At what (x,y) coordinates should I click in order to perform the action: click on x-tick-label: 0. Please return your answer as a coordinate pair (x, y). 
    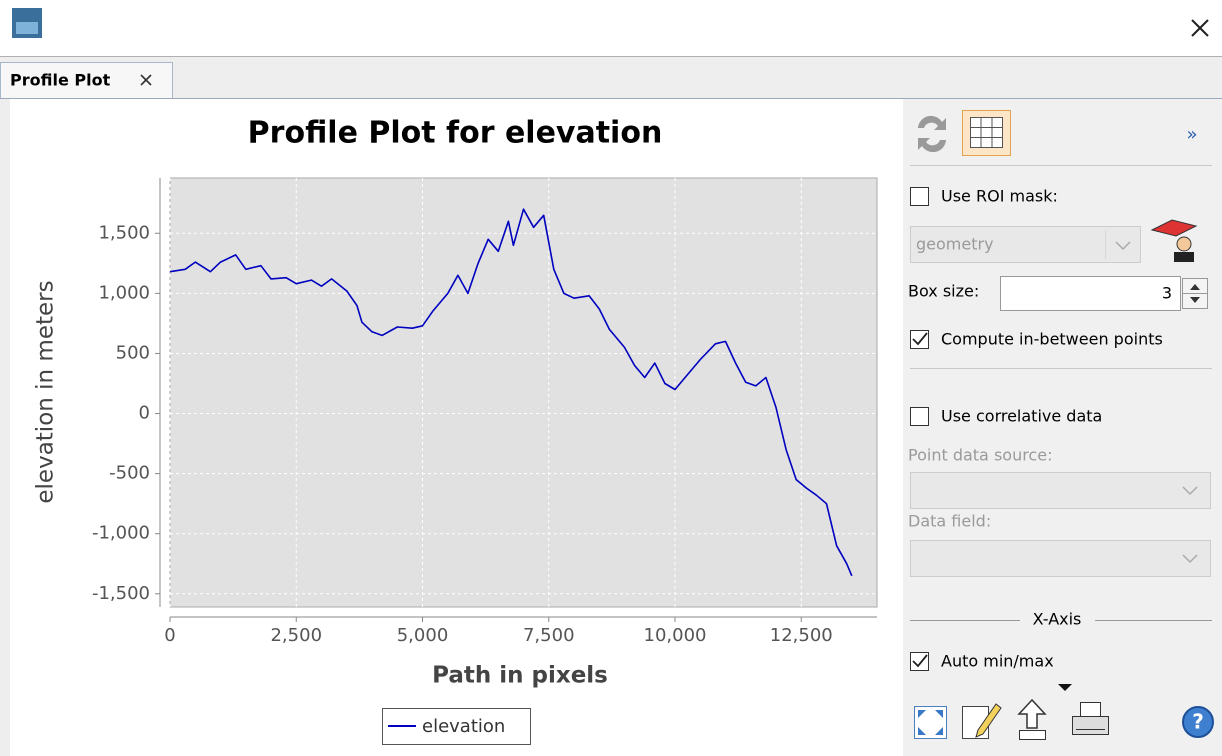
    Looking at the image, I should click on (169, 635).